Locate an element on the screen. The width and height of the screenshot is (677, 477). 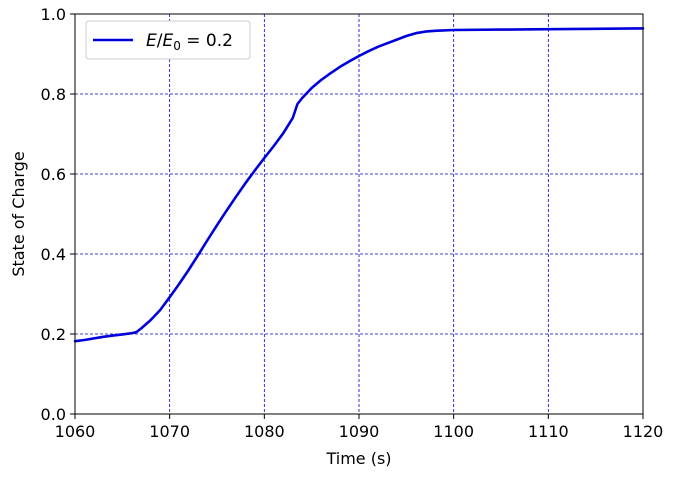
y-tick-label: 0.6 is located at coordinates (53, 174).